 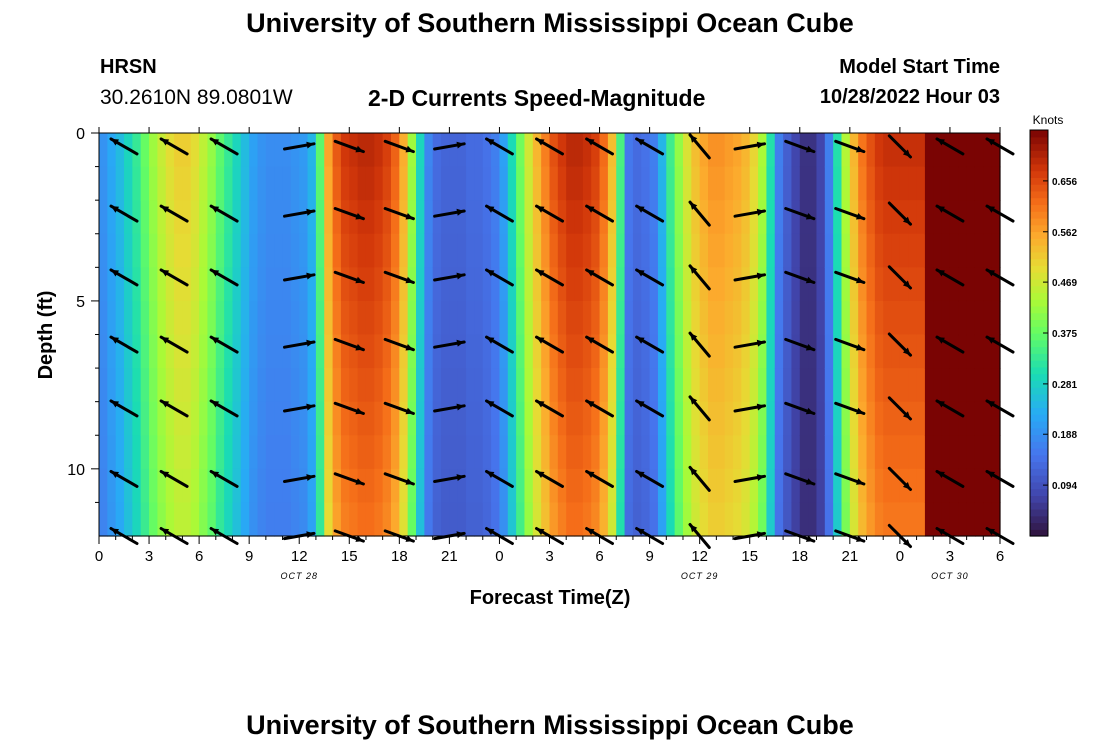 What do you see at coordinates (700, 576) in the screenshot?
I see `date-label: OCT 29` at bounding box center [700, 576].